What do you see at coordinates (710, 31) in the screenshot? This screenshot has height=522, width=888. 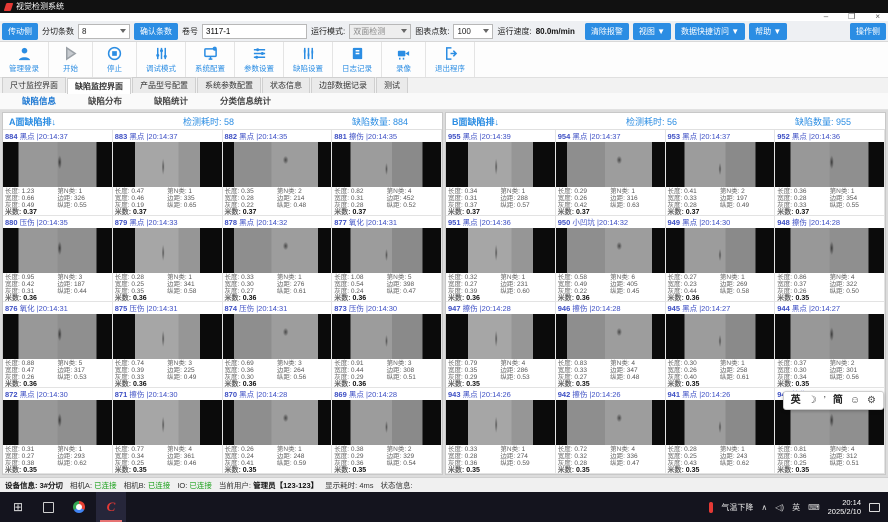 I see `data-quick-access-button: 数据快捷访问 ▼` at bounding box center [710, 31].